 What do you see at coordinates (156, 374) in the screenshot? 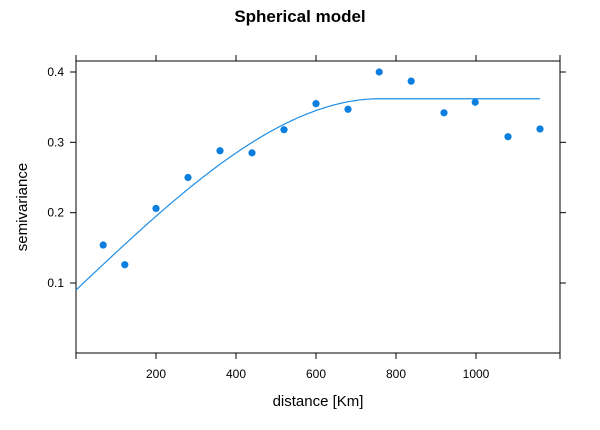
I see `x-tick-label: 200` at bounding box center [156, 374].